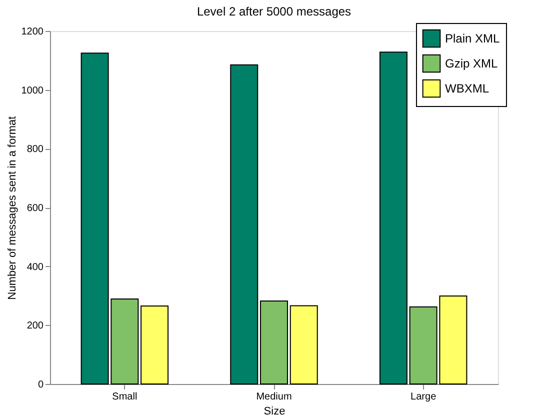  I want to click on legend-label: Gzip XML, so click(471, 63).